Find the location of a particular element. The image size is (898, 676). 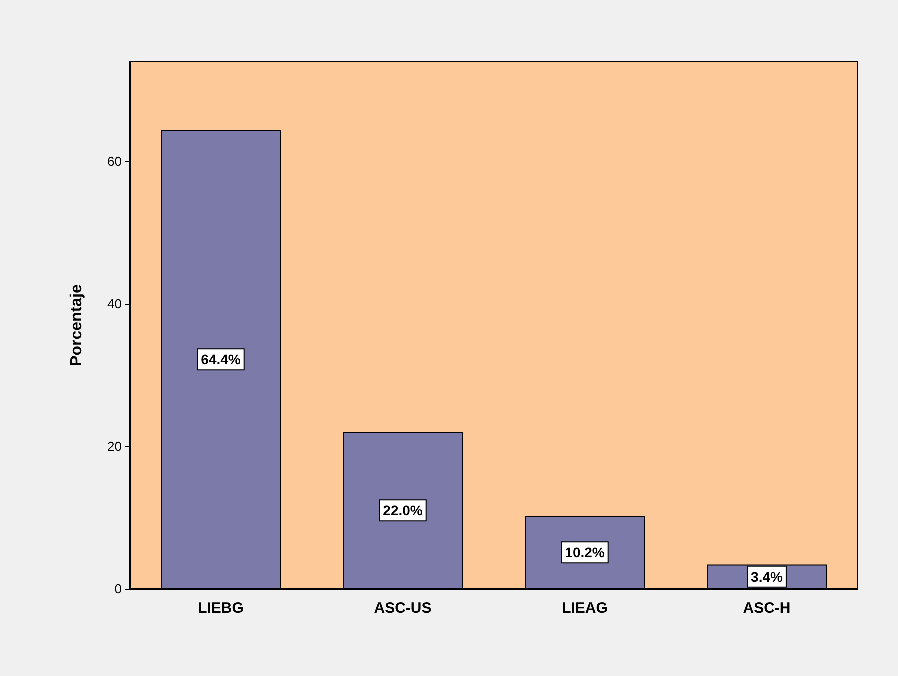

y-axis-title: Porcentaje is located at coordinates (77, 325).